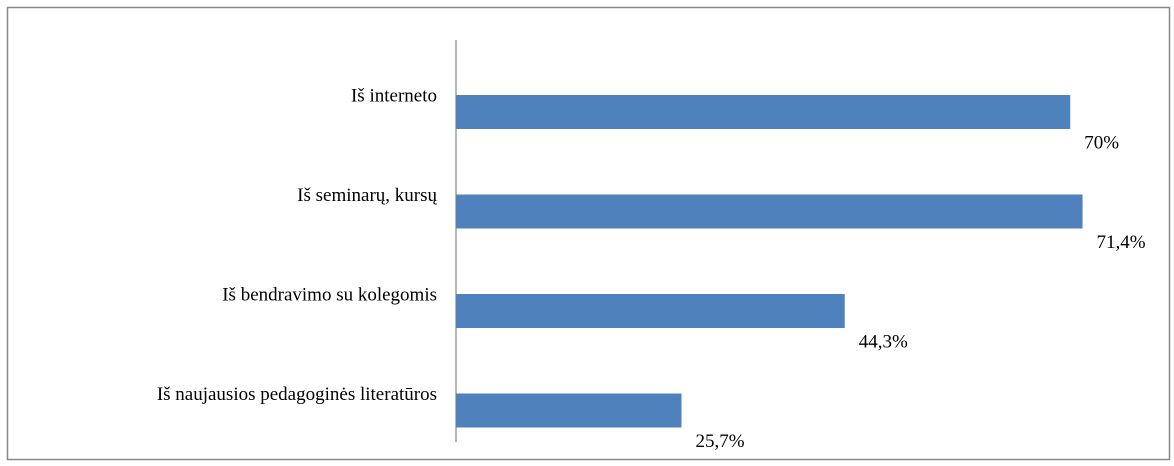  Describe the element at coordinates (883, 341) in the screenshot. I see `value-label: 44,3%` at that location.